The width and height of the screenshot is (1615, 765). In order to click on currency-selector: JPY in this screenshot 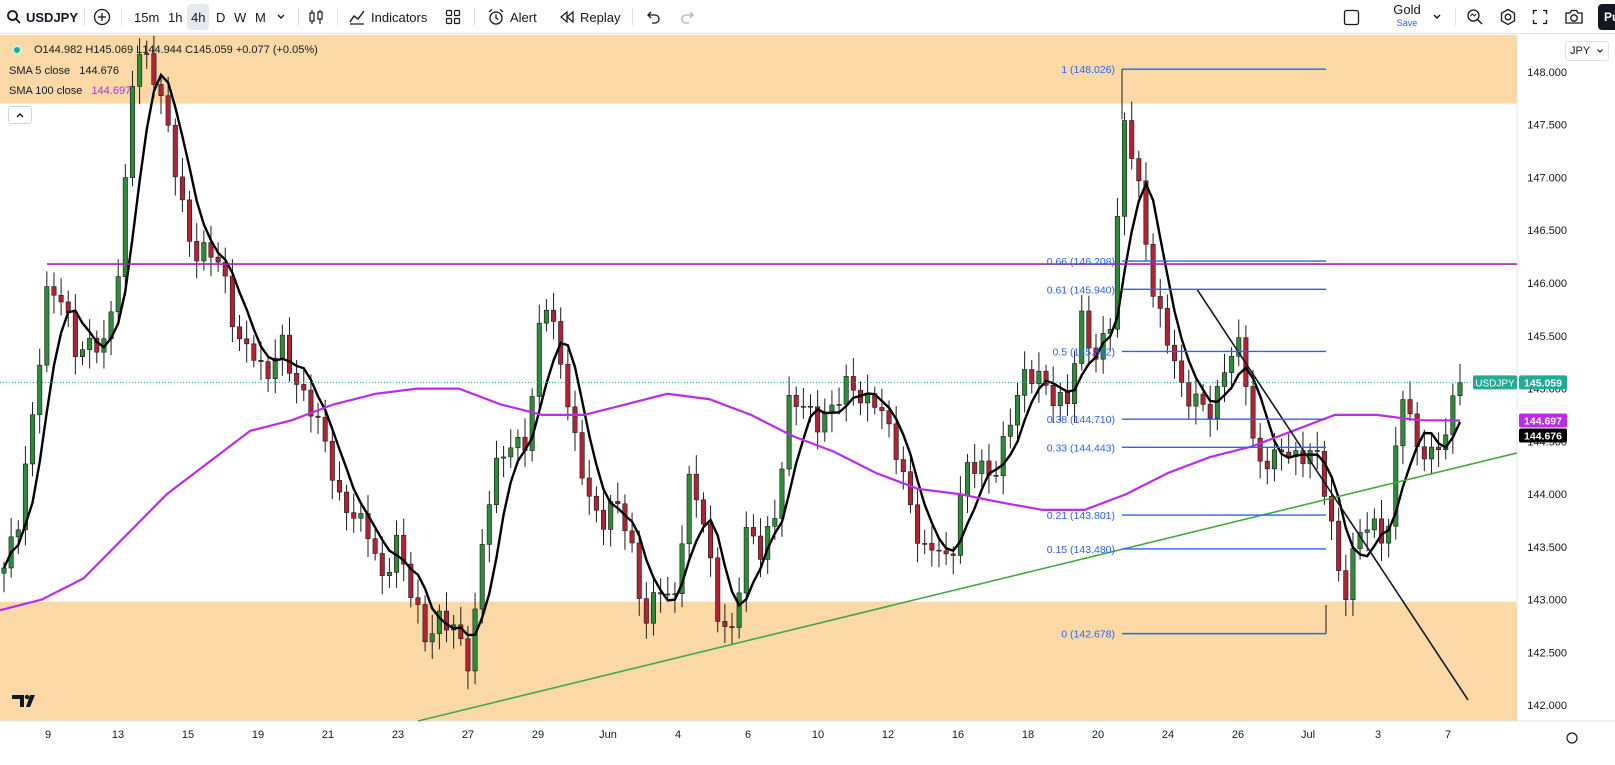, I will do `click(1587, 51)`.